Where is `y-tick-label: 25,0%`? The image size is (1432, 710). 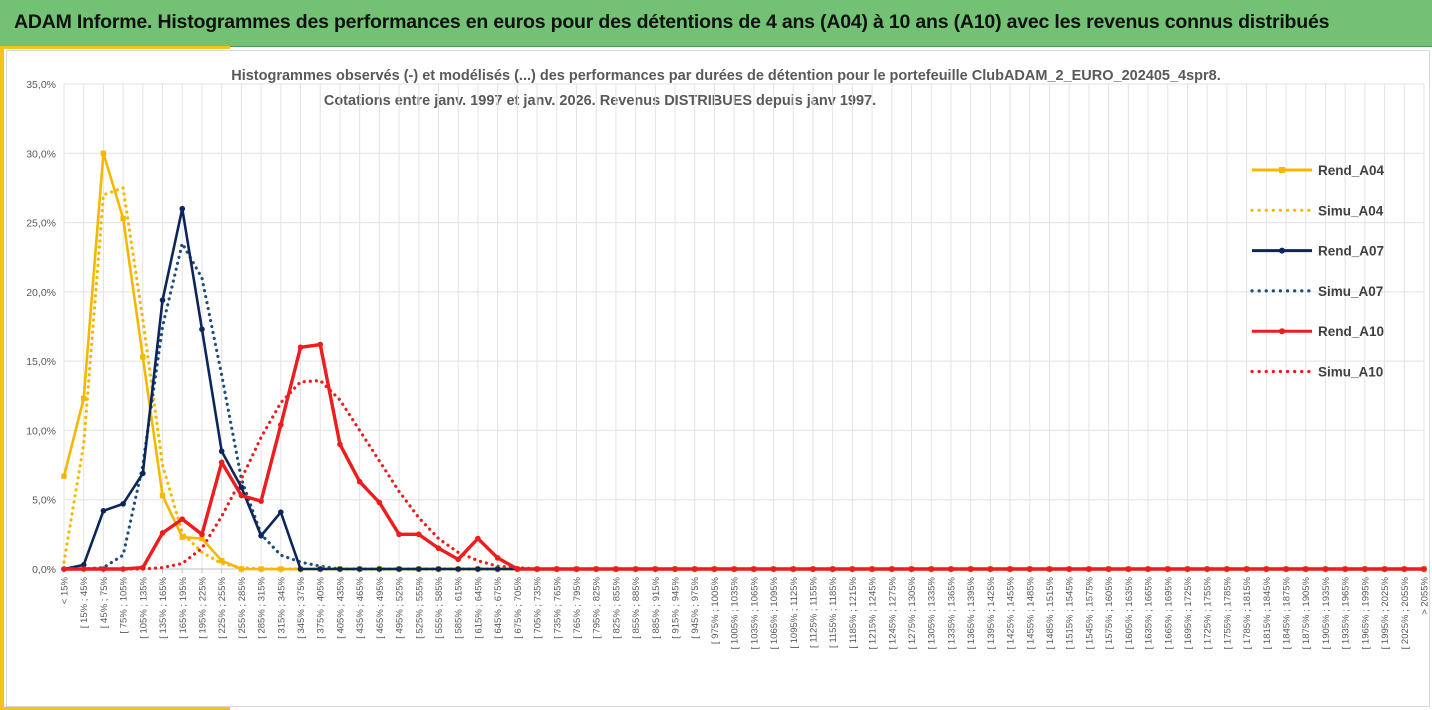
y-tick-label: 25,0% is located at coordinates (41, 224).